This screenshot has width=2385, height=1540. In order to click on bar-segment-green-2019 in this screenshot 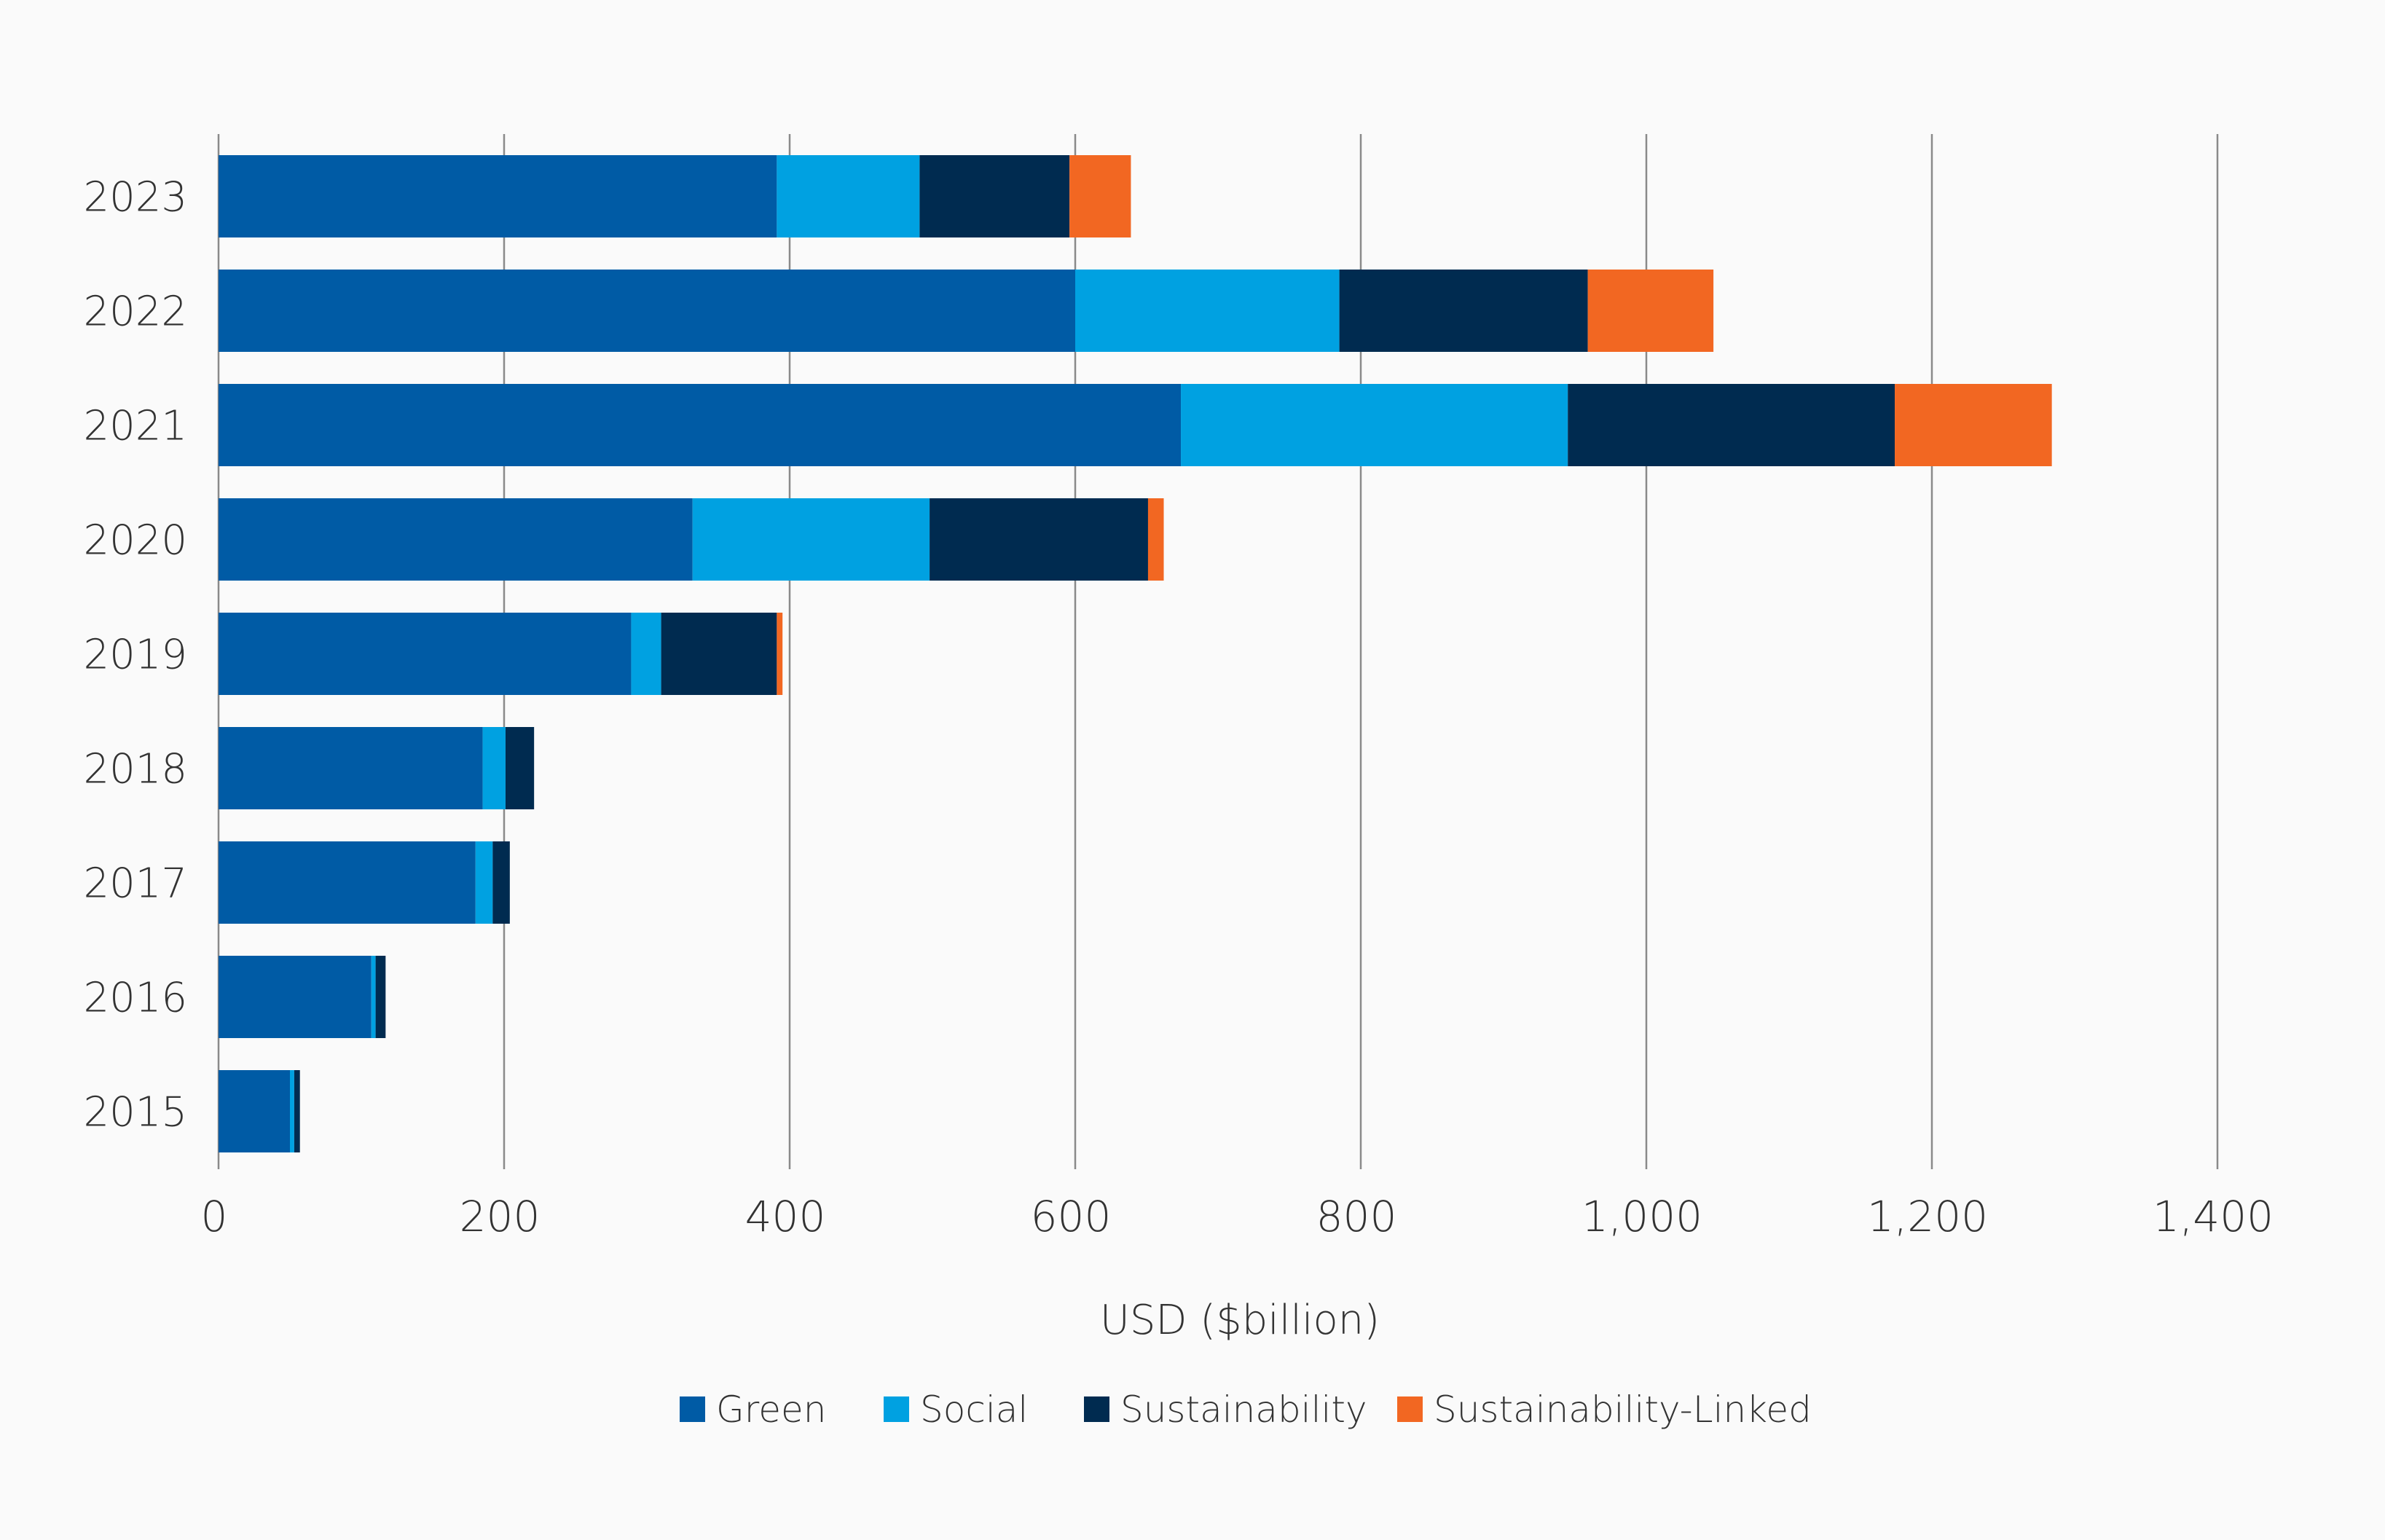, I will do `click(425, 654)`.